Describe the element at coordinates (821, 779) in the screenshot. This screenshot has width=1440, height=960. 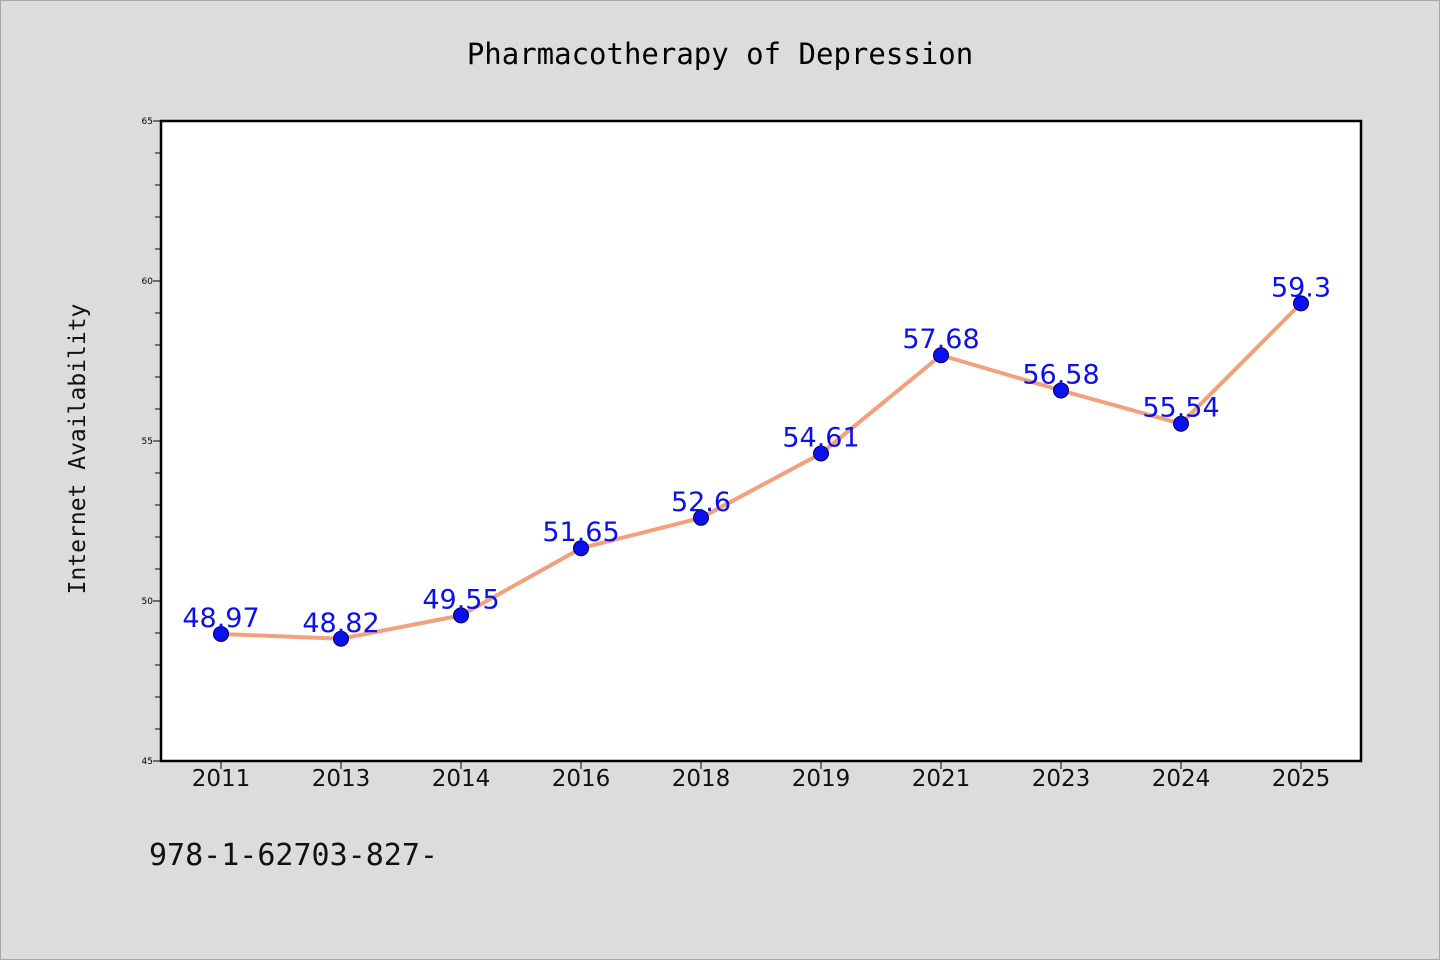
I see `x-tick-label: 2019` at that location.